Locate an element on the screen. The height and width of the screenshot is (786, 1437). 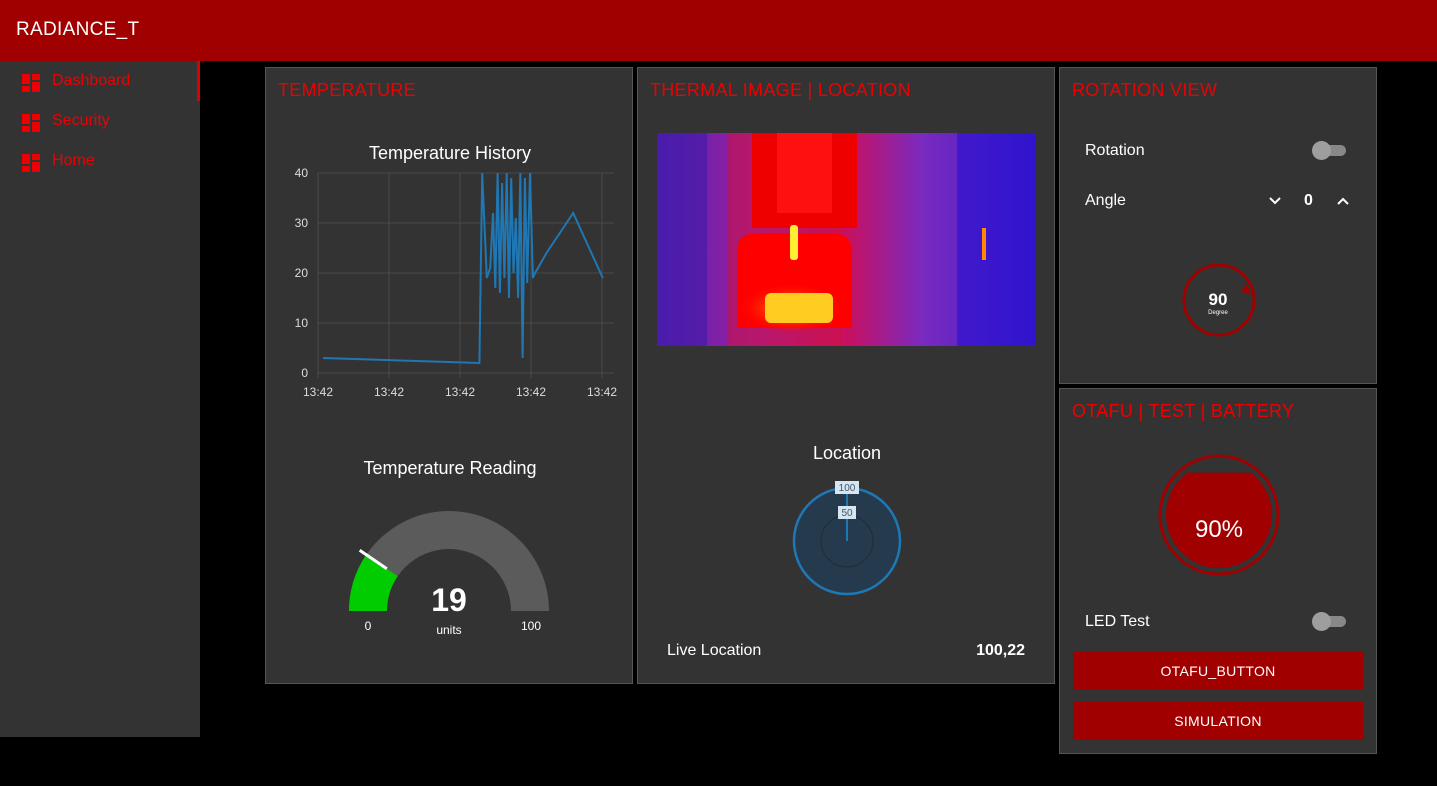
thermal-image is located at coordinates (846, 239).